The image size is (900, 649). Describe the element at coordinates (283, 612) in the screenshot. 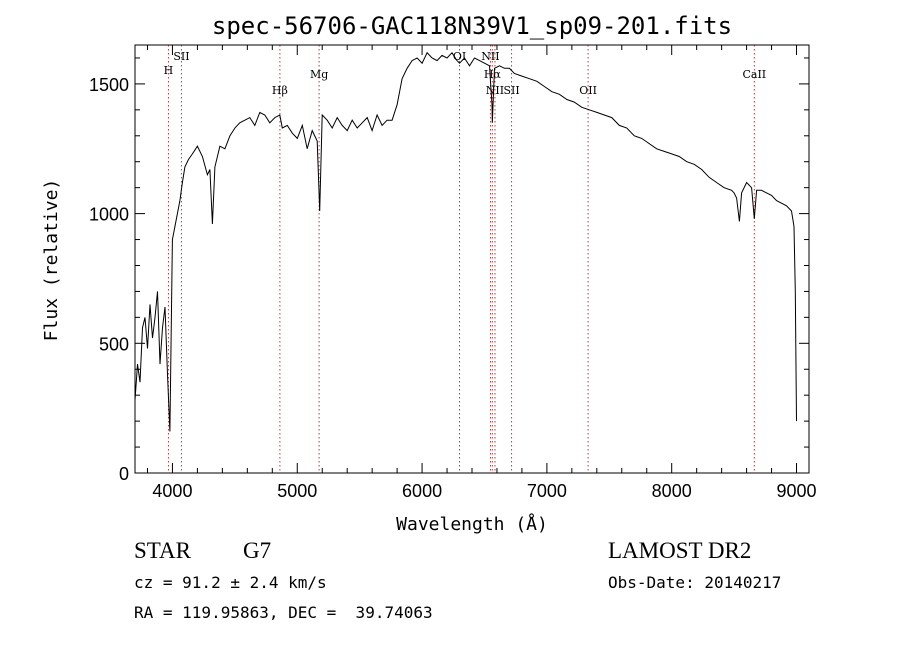

I see `coordinates-text: RA = 119.95863, DEC = 39.74063` at that location.